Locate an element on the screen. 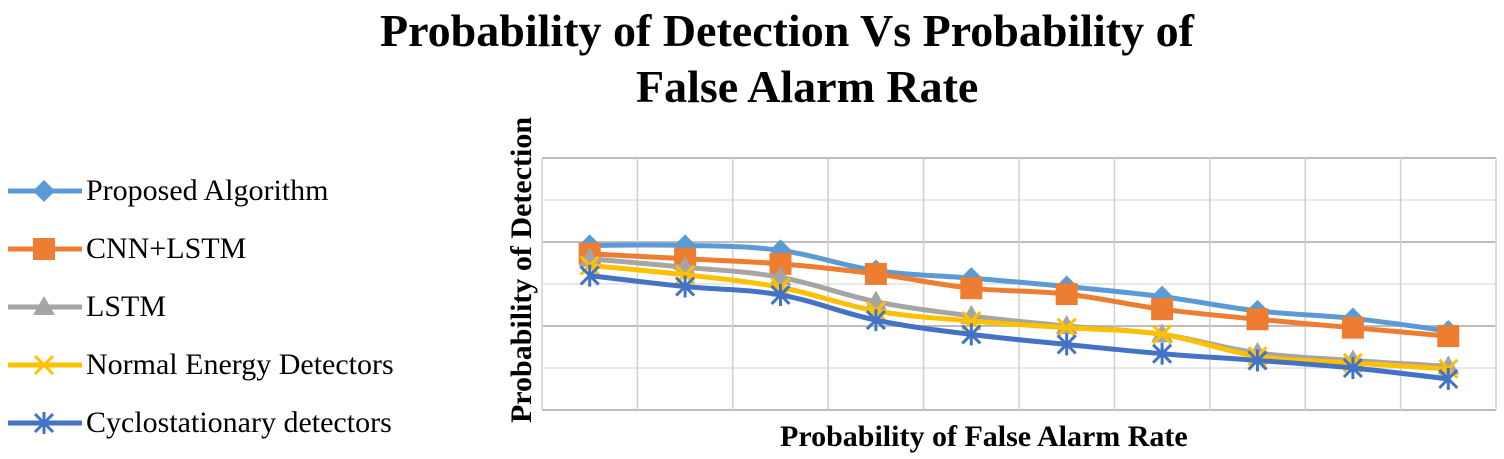 This screenshot has width=1504, height=459. chart-title-line-2: False Alarm Rate is located at coordinates (807, 86).